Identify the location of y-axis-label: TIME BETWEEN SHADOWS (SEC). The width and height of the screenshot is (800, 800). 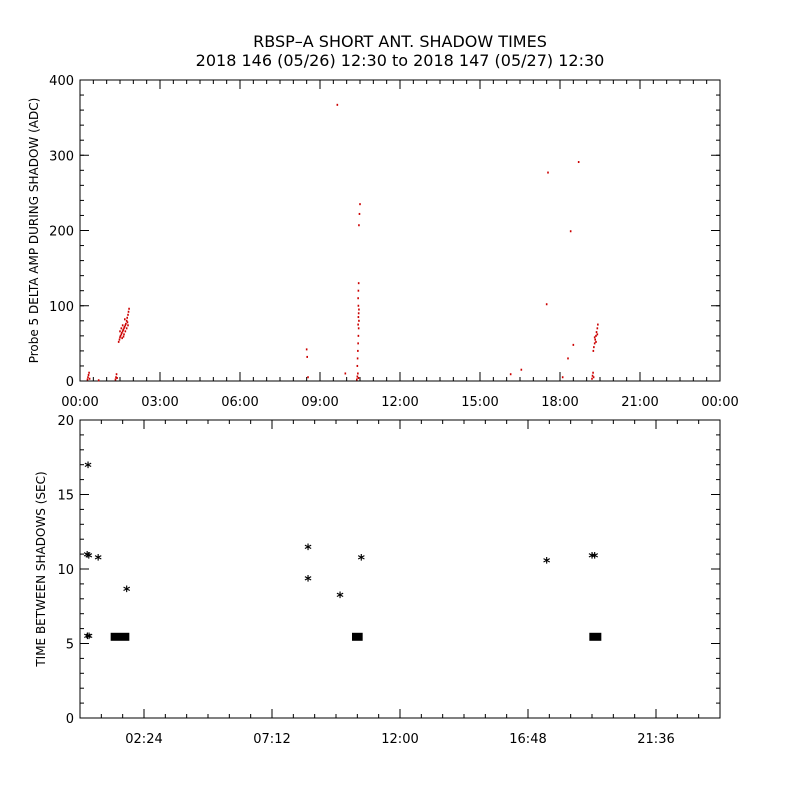
(41, 569).